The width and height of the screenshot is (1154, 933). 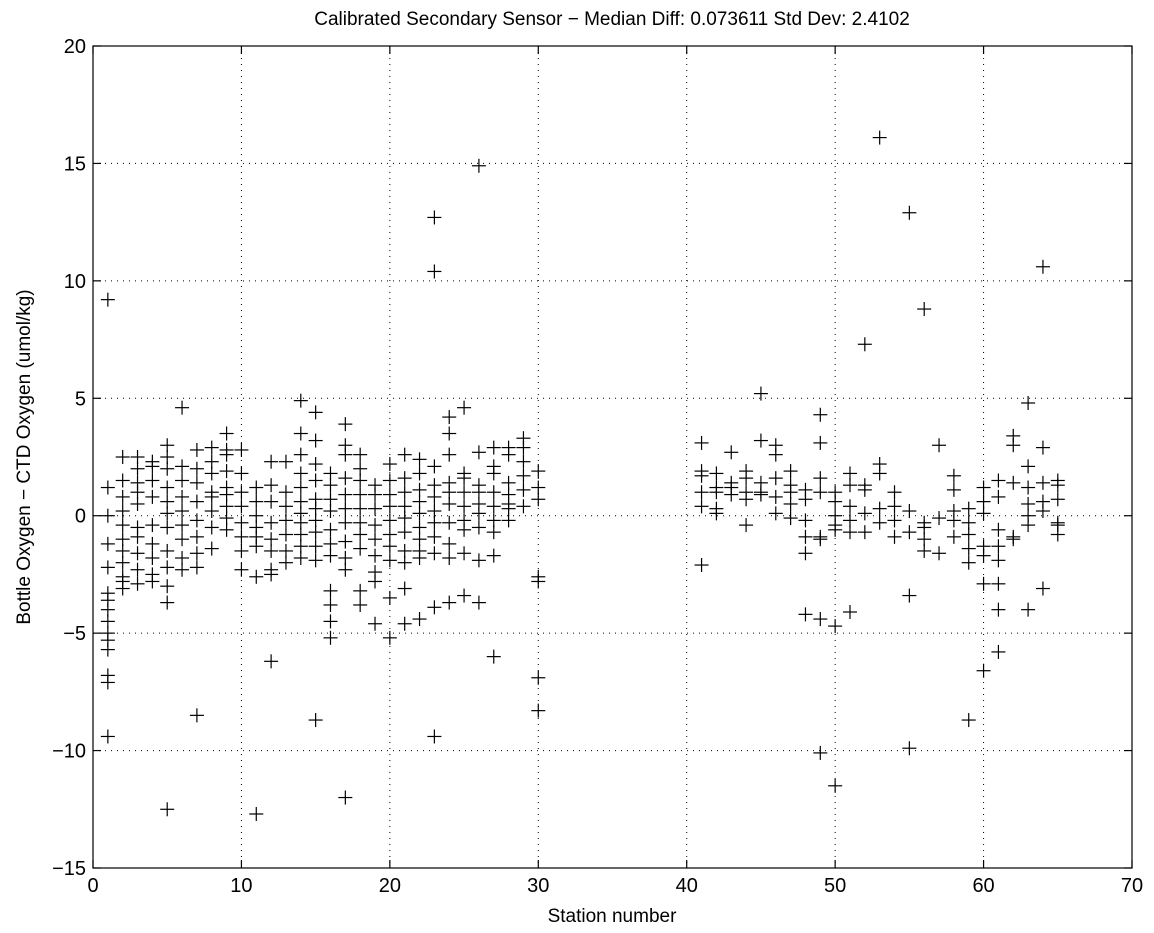 I want to click on y-tick-label: −15, so click(x=69, y=869).